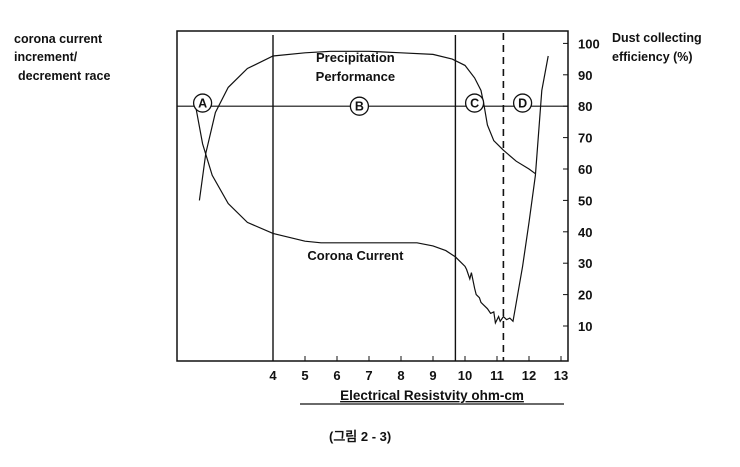 The width and height of the screenshot is (740, 467). I want to click on x-tick-label: 11, so click(497, 375).